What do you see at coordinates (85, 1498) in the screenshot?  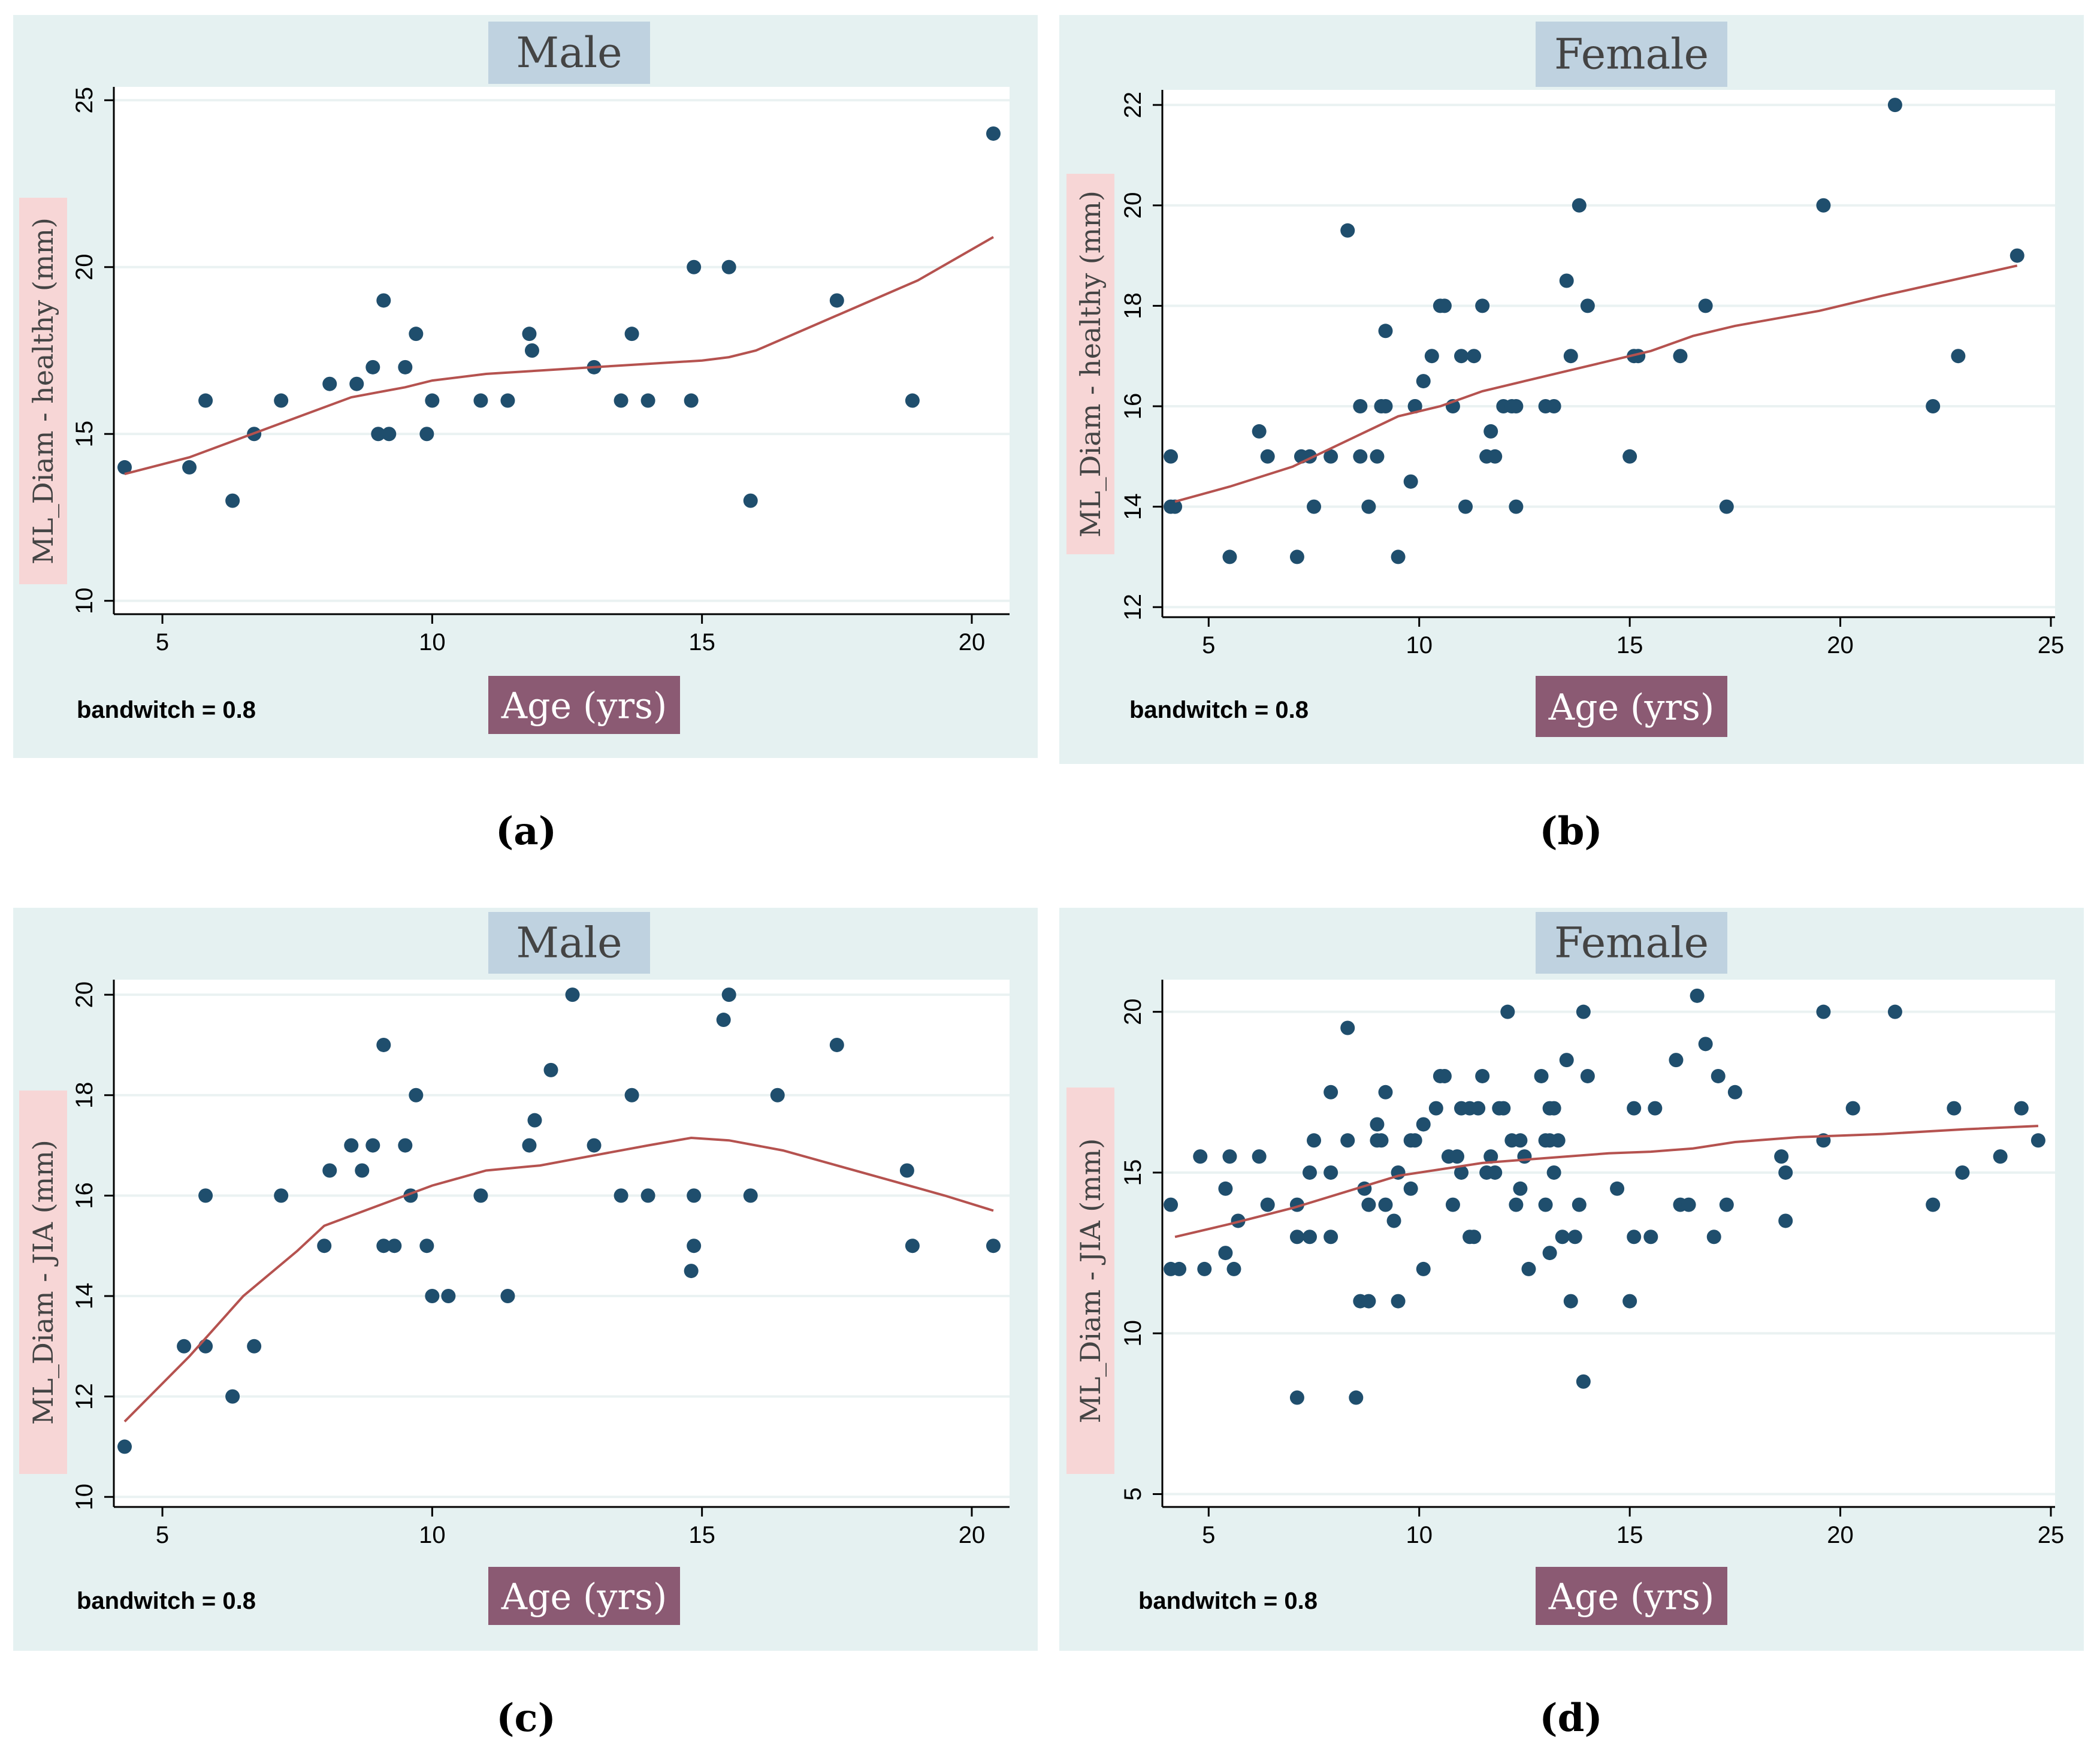 I see `ytick-label-10: 10` at bounding box center [85, 1498].